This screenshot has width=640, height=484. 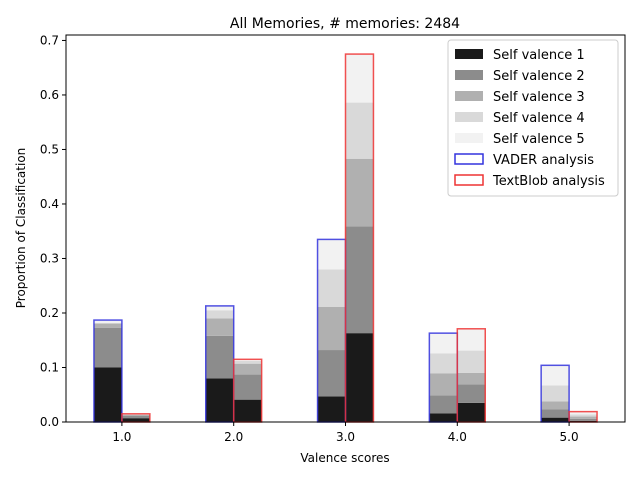 I want to click on bar-vader-valence2-x4, so click(x=443, y=404).